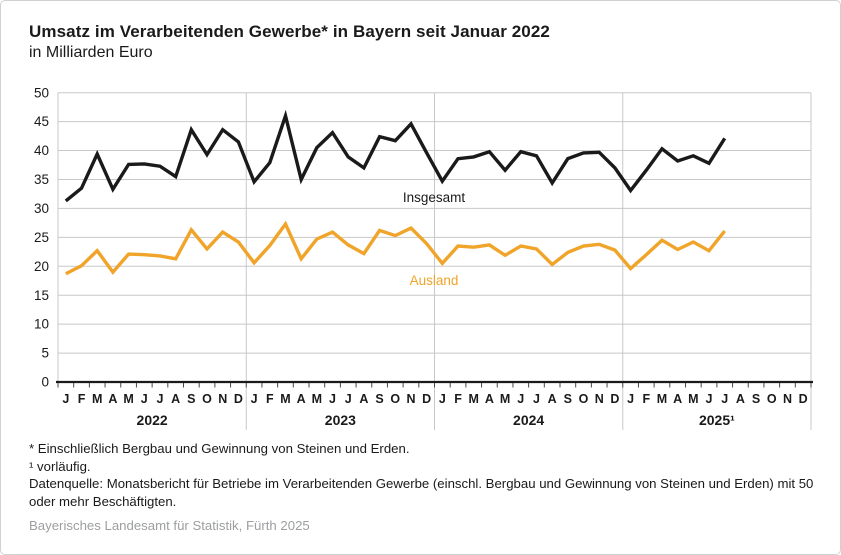  What do you see at coordinates (717, 420) in the screenshot?
I see `year-label: 2025¹` at bounding box center [717, 420].